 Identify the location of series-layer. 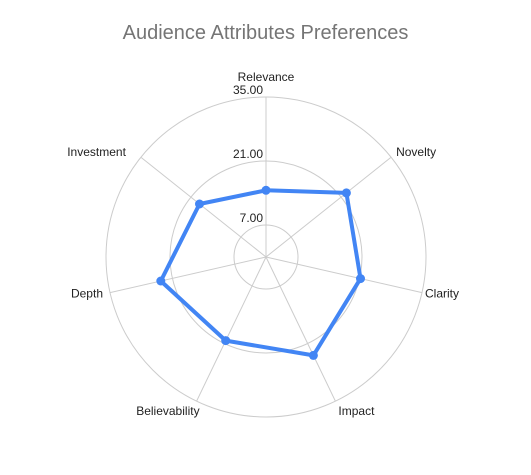
(260, 272).